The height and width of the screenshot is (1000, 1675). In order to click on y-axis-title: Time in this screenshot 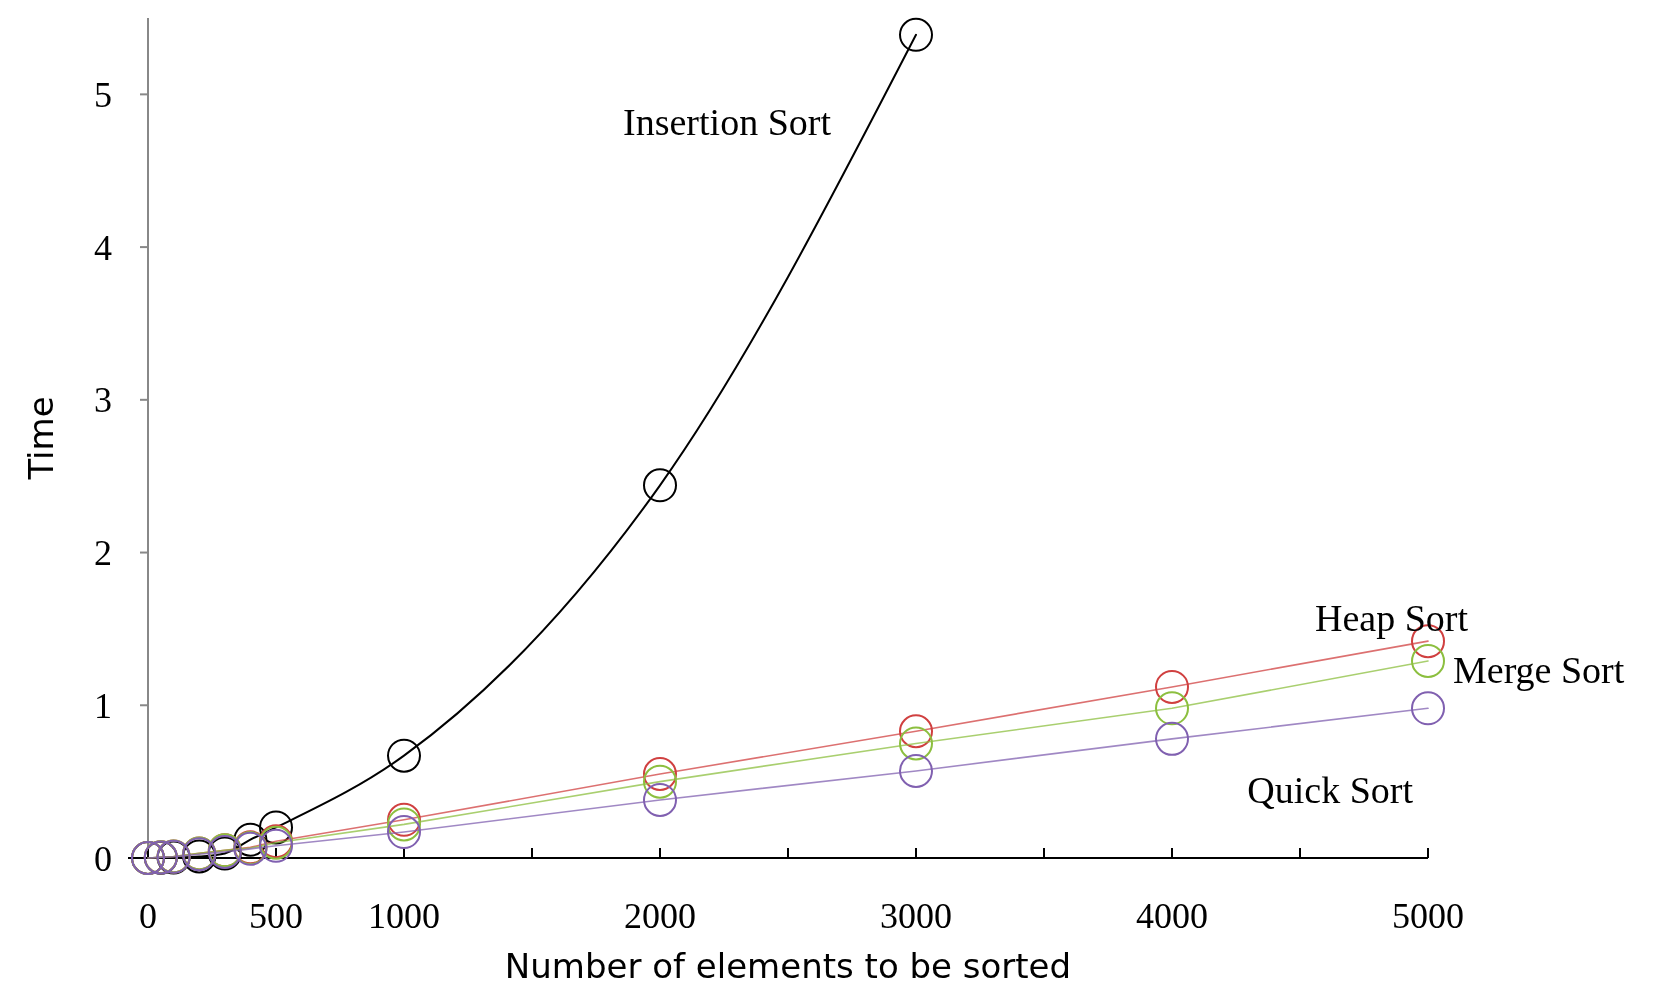, I will do `click(41, 438)`.